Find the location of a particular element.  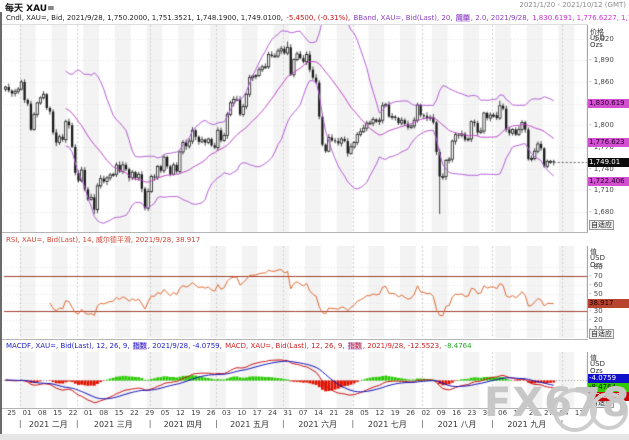

value-badge: 1,776.623 is located at coordinates (608, 142).